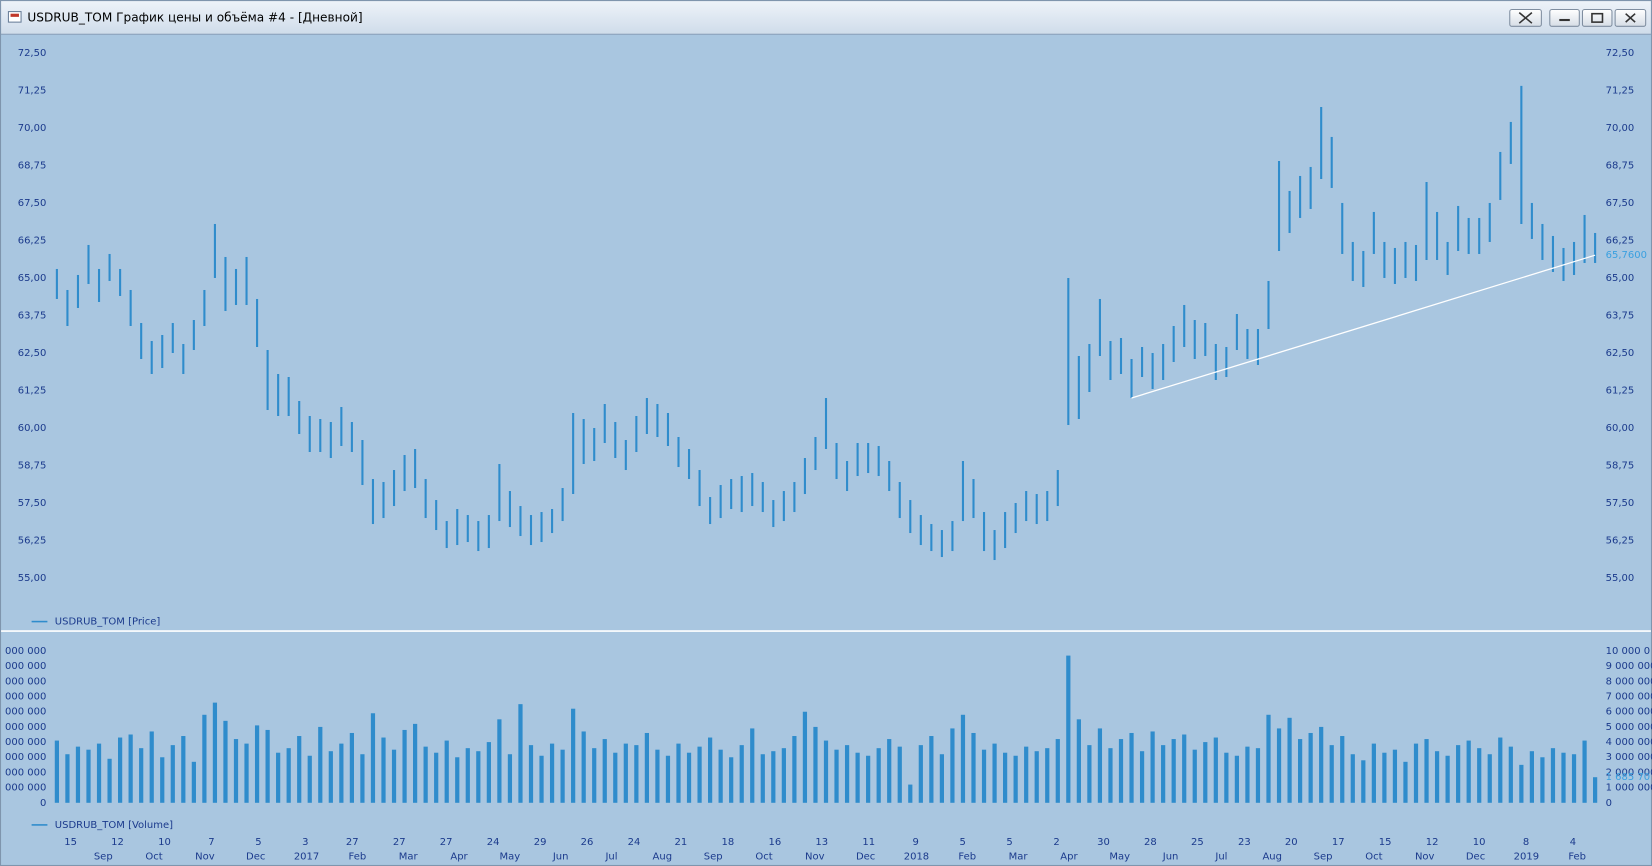 Image resolution: width=1652 pixels, height=866 pixels. I want to click on y-tick-label: 55,00, so click(32, 578).